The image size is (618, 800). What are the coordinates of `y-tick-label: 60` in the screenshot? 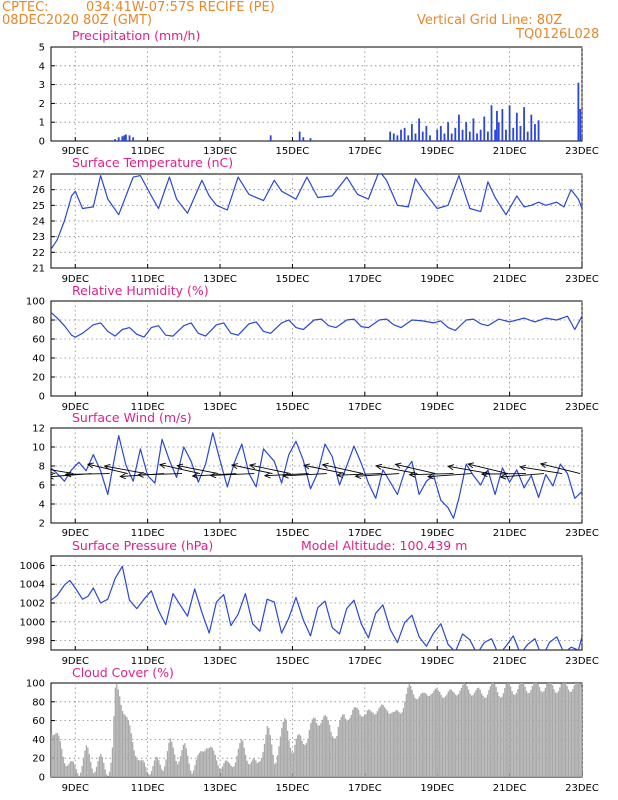 It's located at (38, 721).